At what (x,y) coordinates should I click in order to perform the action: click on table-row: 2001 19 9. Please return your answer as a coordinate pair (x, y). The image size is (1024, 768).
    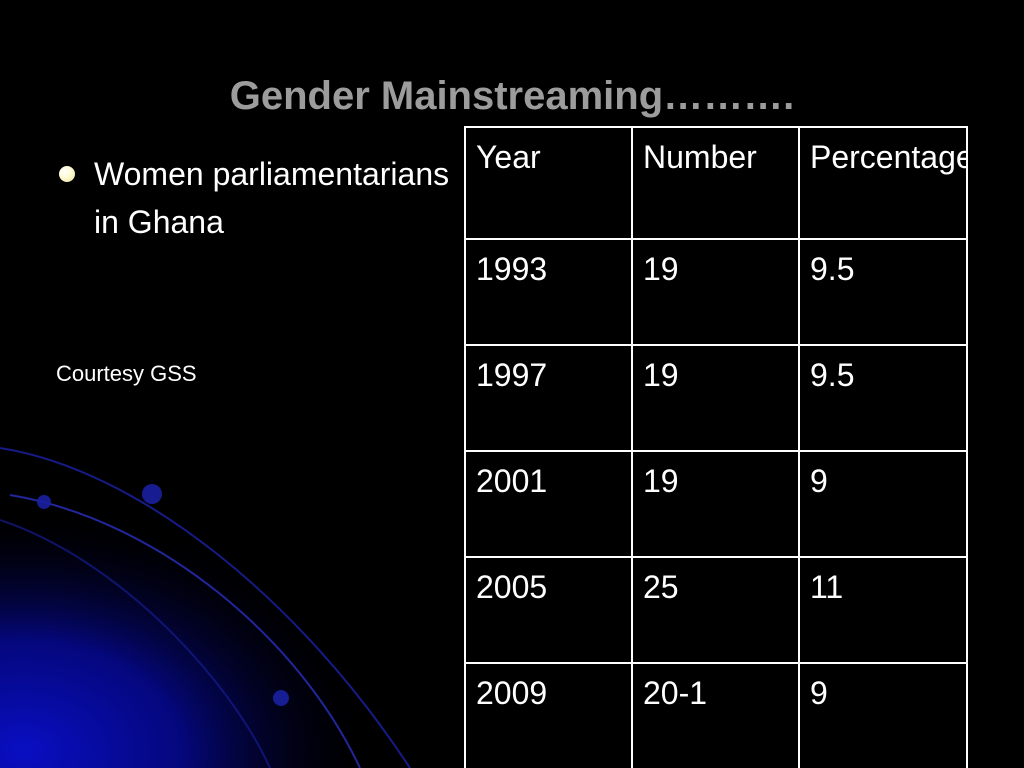
    Looking at the image, I should click on (716, 504).